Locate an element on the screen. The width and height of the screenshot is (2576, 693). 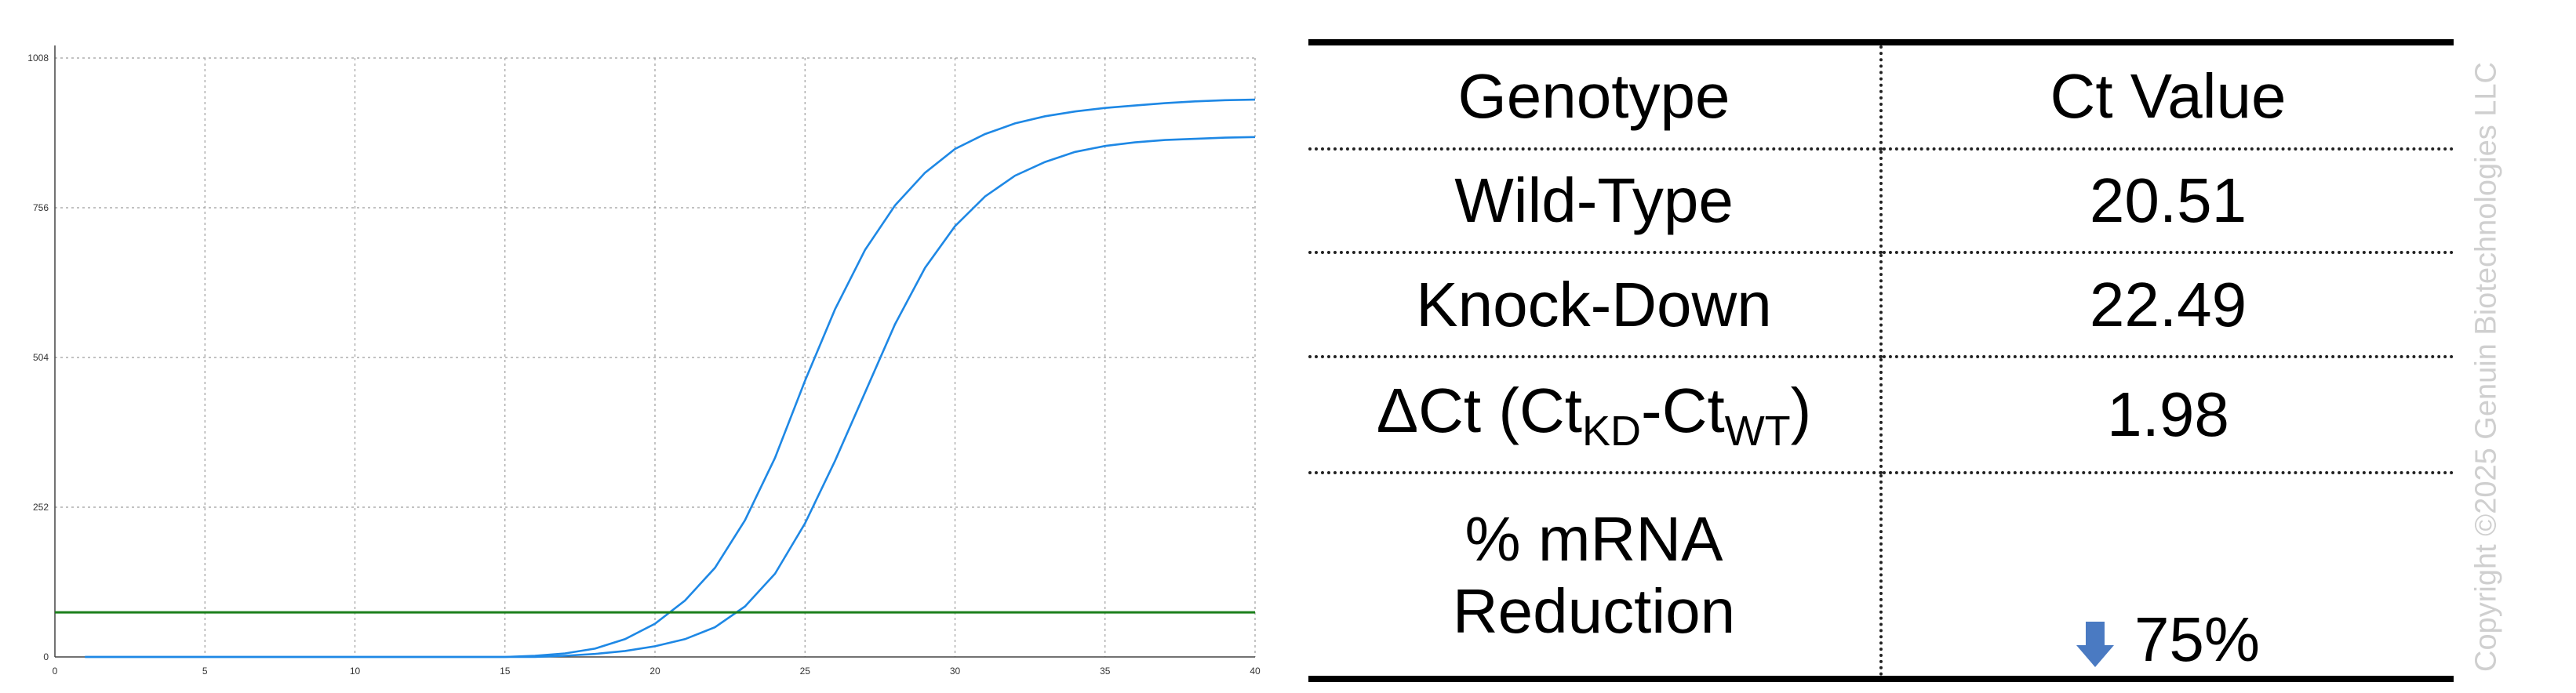
x-tick-label: 10 is located at coordinates (355, 671).